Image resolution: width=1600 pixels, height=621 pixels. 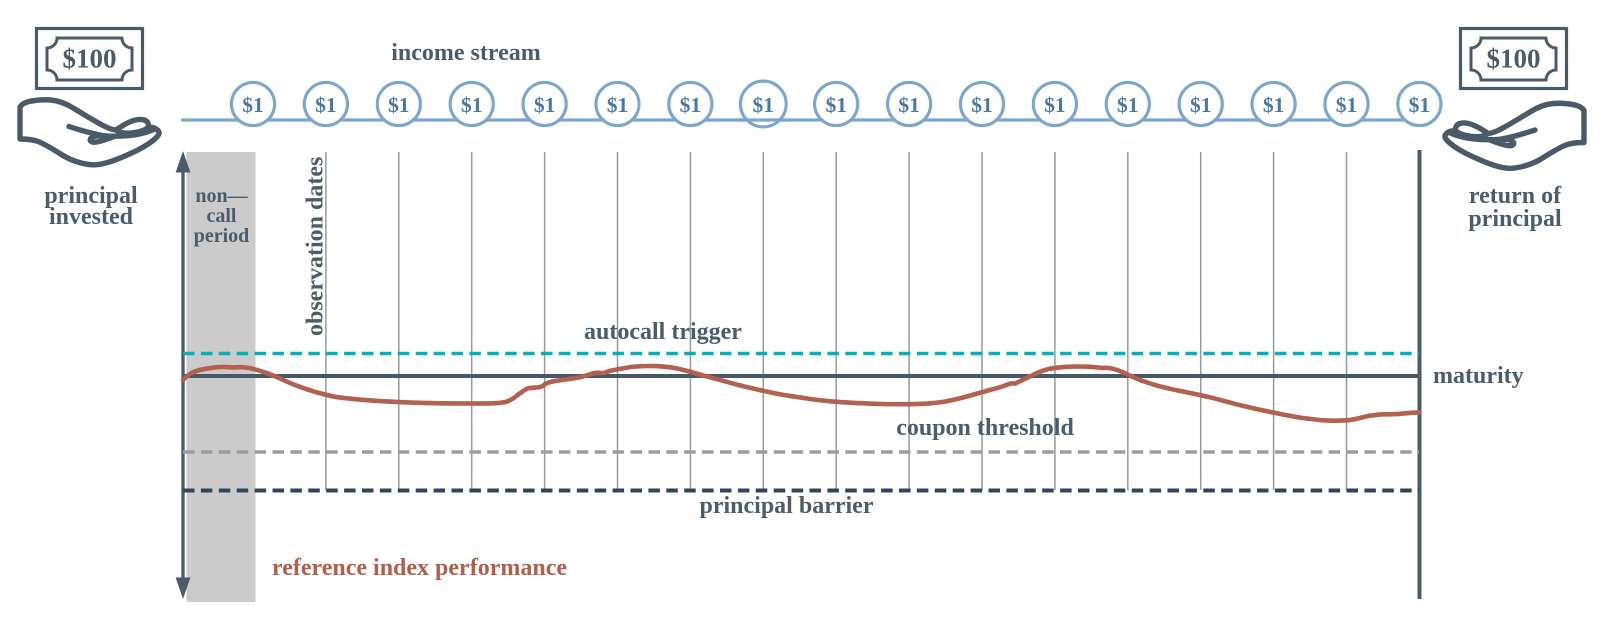 I want to click on svg-text: maturity, so click(x=1478, y=376).